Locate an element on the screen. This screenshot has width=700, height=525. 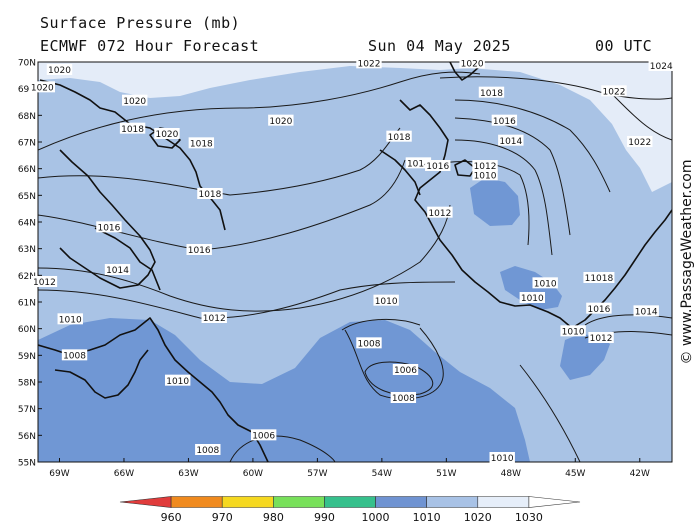
lat-label: 60N is located at coordinates (27, 330).